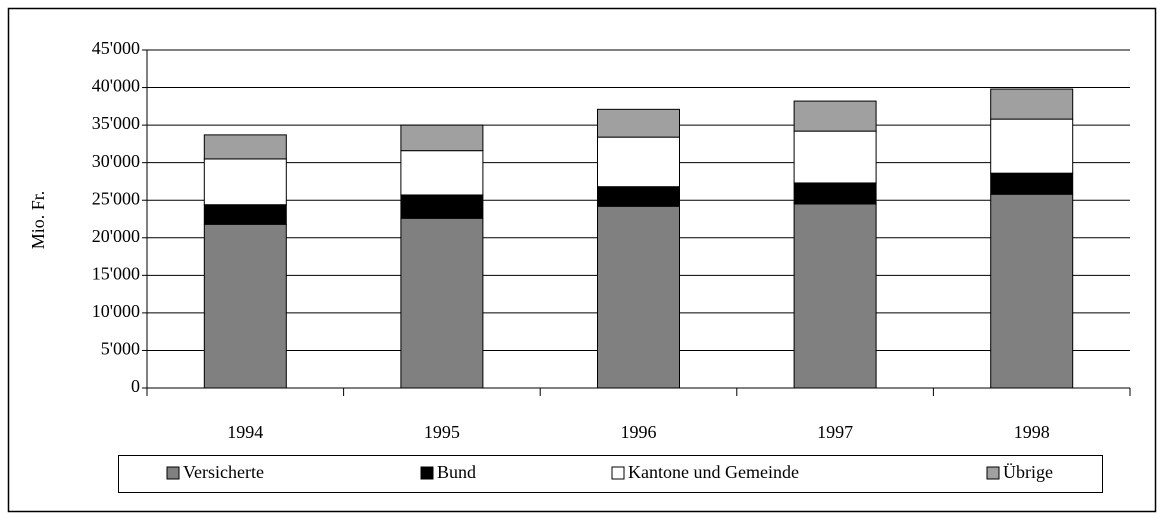  Describe the element at coordinates (120, 349) in the screenshot. I see `y-tick-label: 5'000` at that location.